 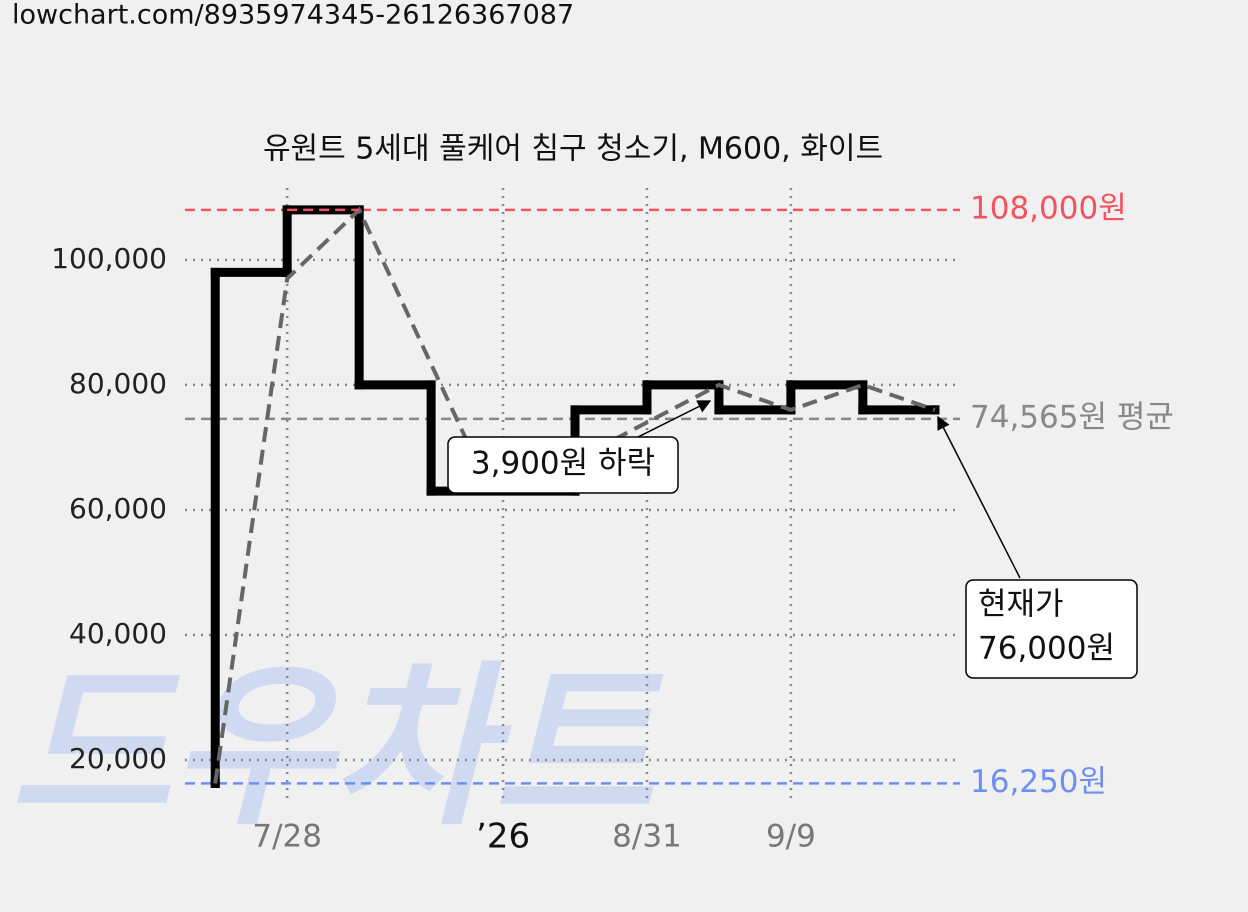 What do you see at coordinates (1072, 417) in the screenshot?
I see `reference-label: 74,565원 평균` at bounding box center [1072, 417].